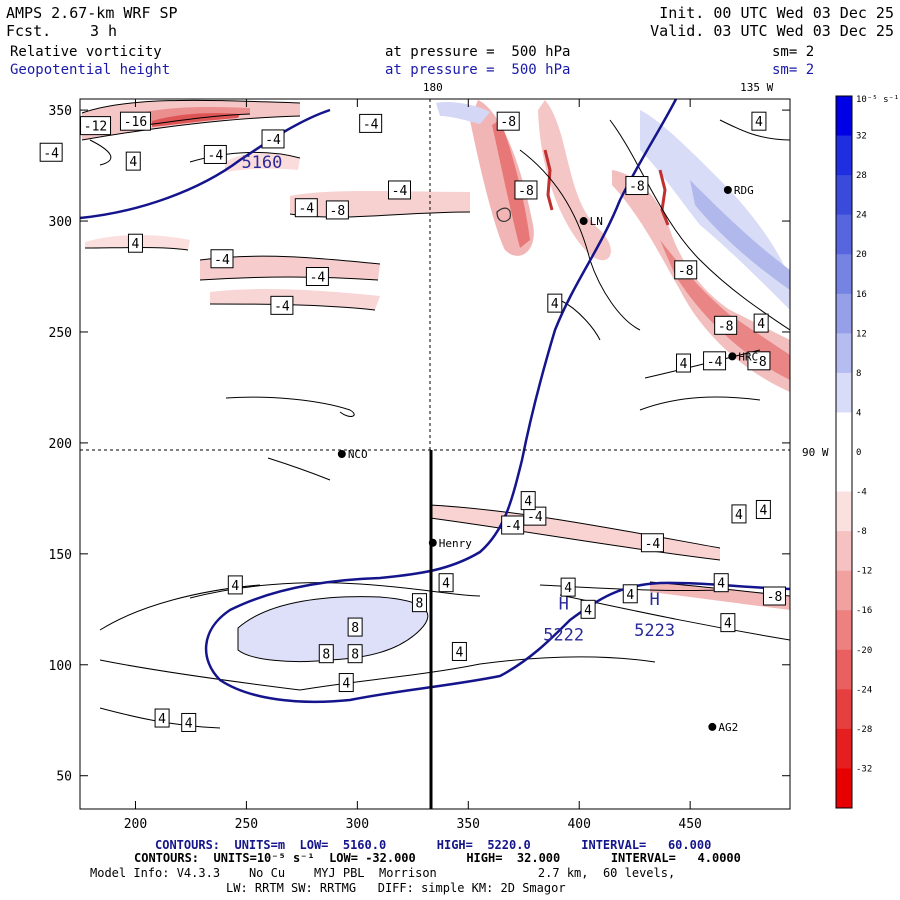  What do you see at coordinates (793, 52) in the screenshot?
I see `smoothing-1: sm= 2` at bounding box center [793, 52].